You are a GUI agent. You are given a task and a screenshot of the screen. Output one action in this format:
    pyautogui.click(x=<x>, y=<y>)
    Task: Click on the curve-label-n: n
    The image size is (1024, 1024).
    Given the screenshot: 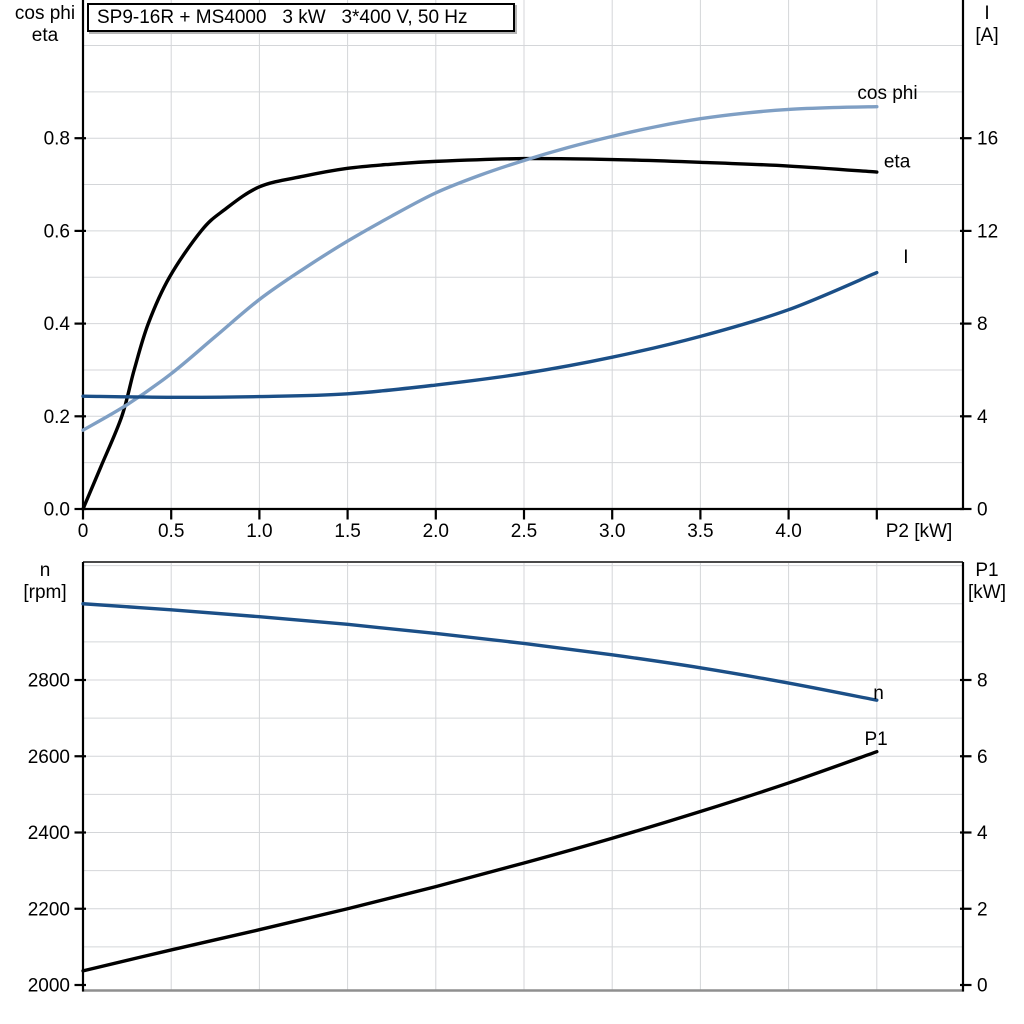 What is the action you would take?
    pyautogui.click(x=878, y=693)
    